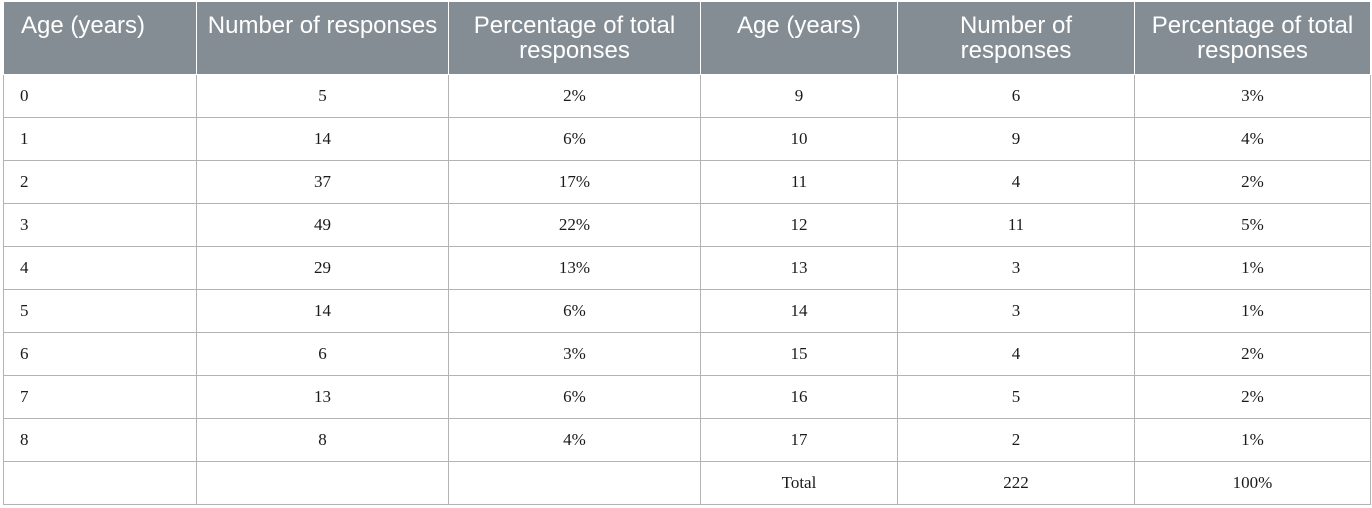 The width and height of the screenshot is (1372, 508). Describe the element at coordinates (322, 396) in the screenshot. I see `responses-left-cell: 13` at that location.